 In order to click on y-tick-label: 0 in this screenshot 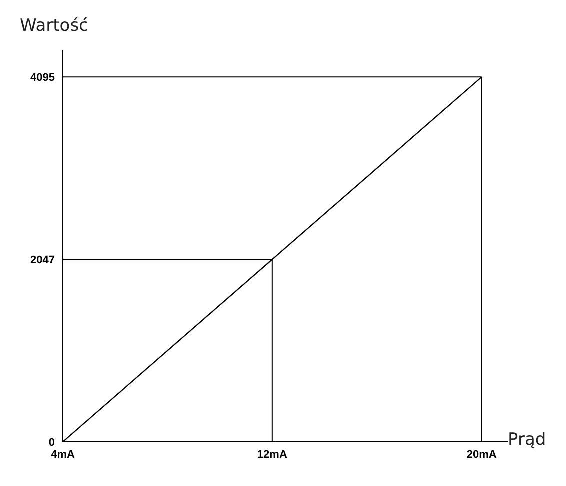, I will do `click(51, 442)`.